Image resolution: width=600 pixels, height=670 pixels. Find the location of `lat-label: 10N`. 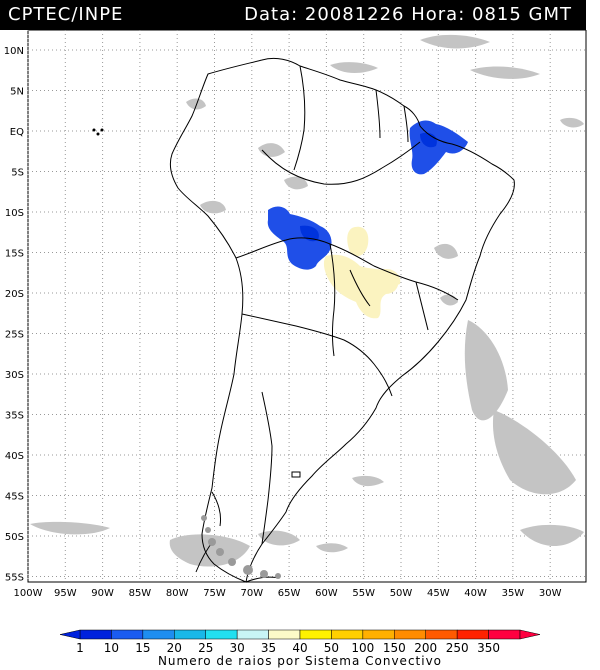

lat-label: 10N is located at coordinates (14, 51).